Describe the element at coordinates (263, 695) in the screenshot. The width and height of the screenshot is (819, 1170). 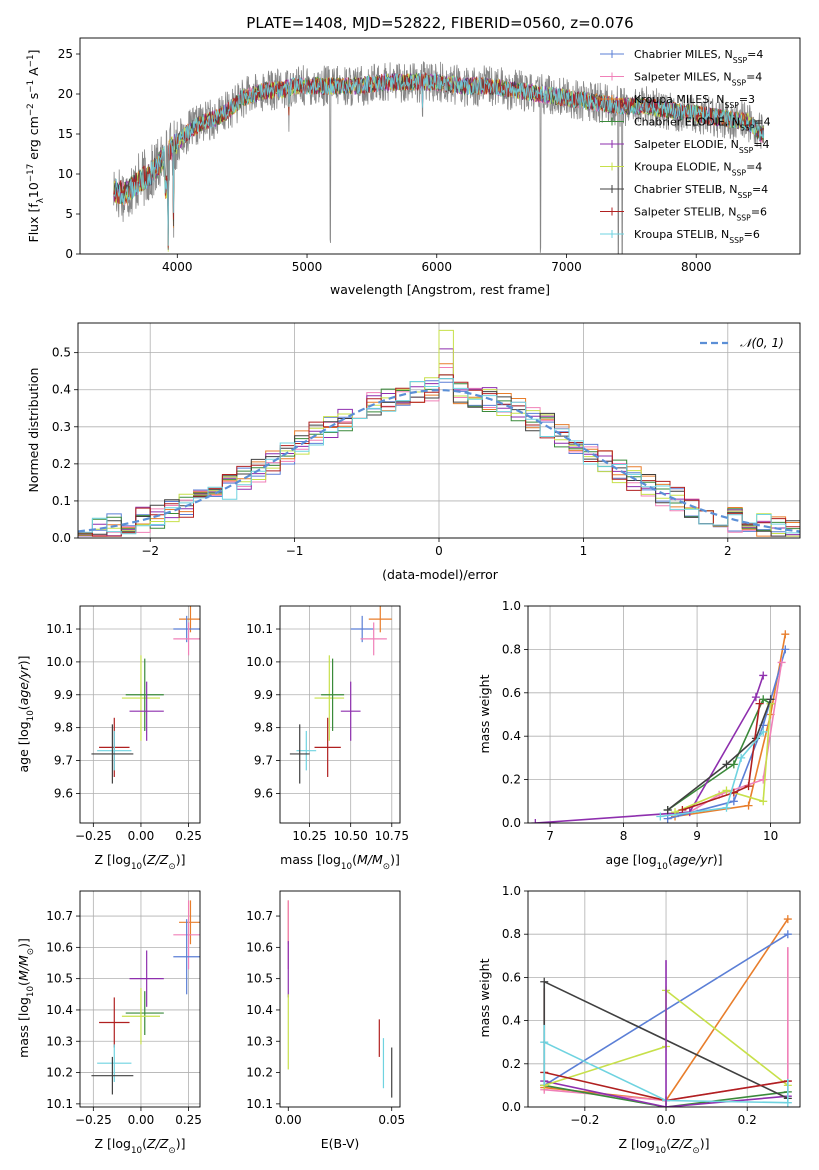
I see `y-tick-label: 9.9` at that location.